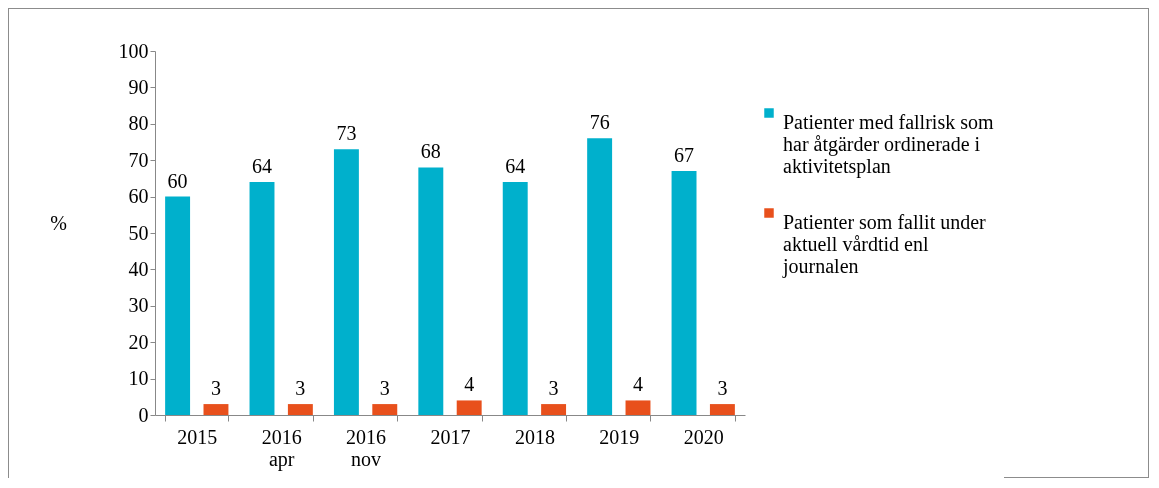 The height and width of the screenshot is (488, 1159). Describe the element at coordinates (133, 50) in the screenshot. I see `y-tick-label: 100` at that location.